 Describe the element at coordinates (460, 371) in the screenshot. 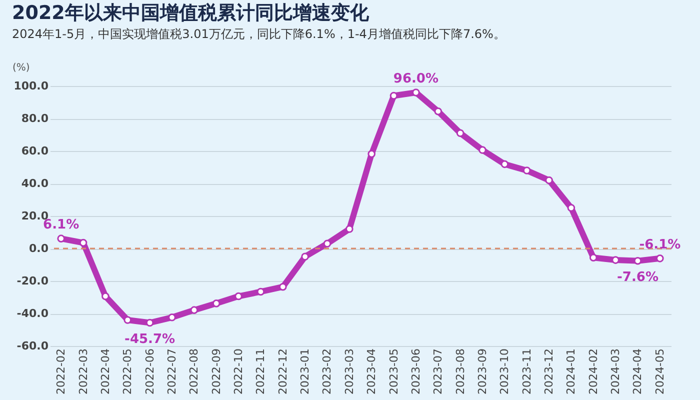

I see `x-tick-label: 2023-08` at that location.